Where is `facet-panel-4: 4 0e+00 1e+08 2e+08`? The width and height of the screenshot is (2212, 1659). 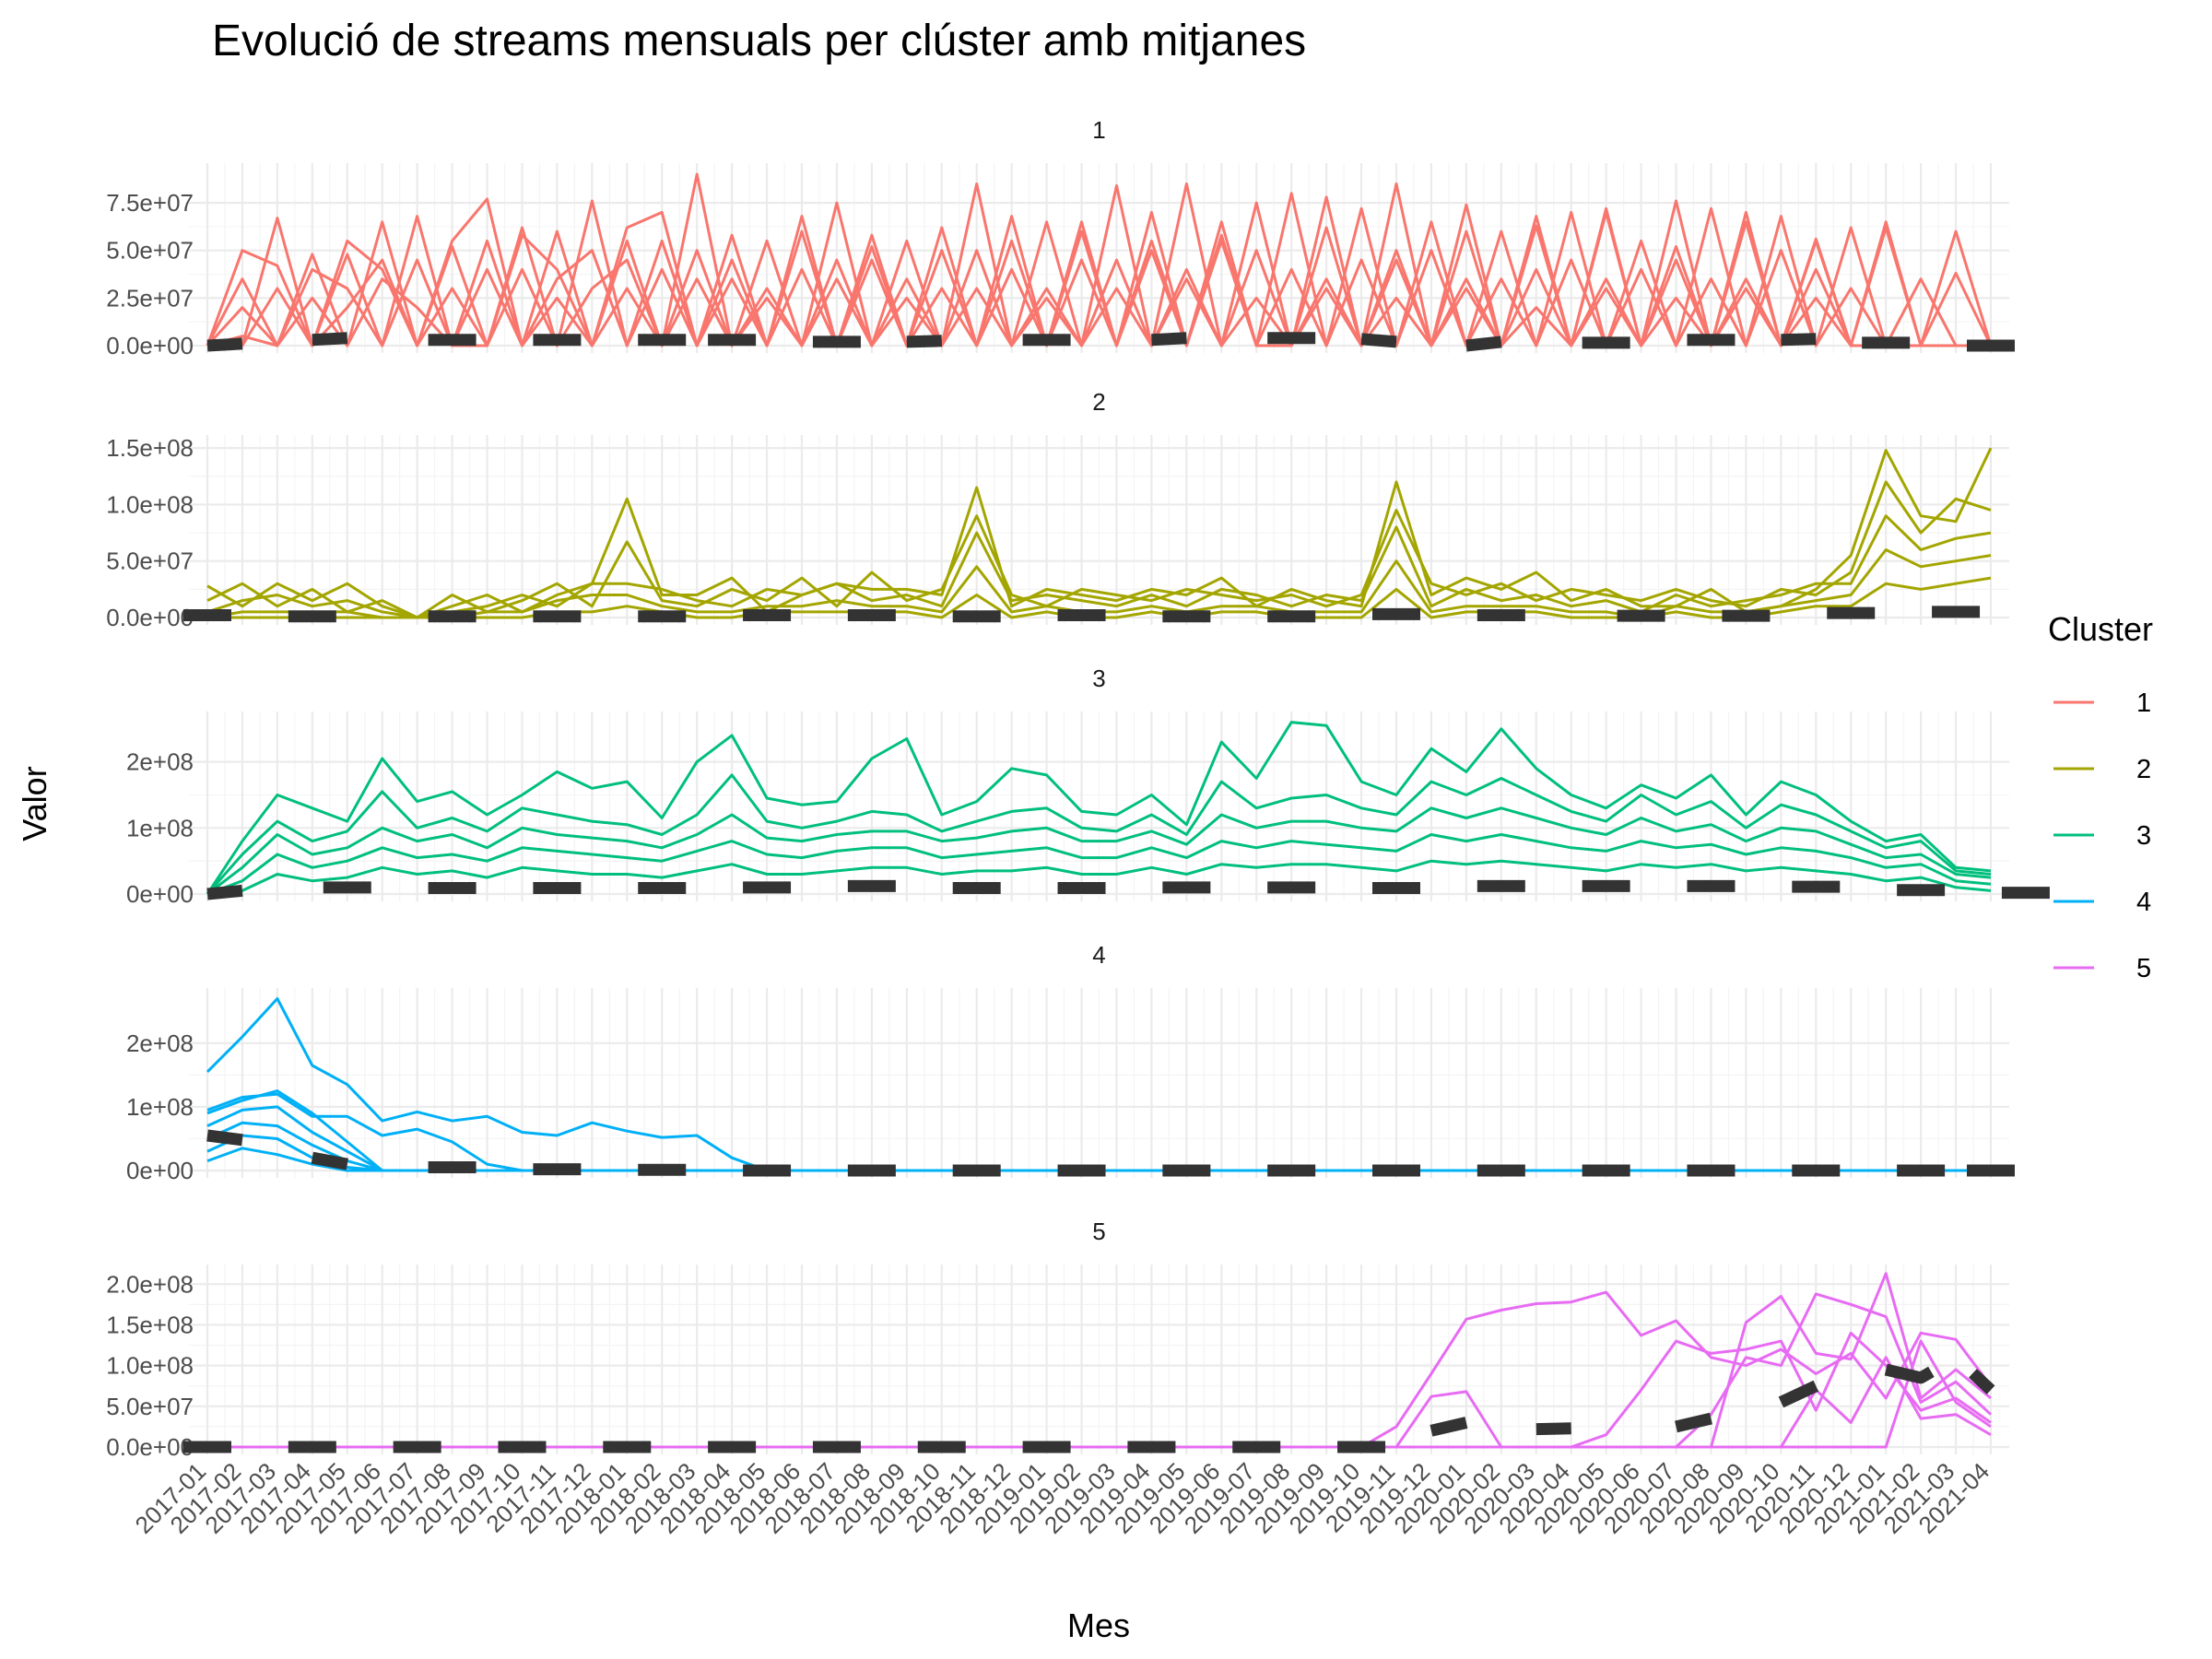 facet-panel-4: 4 0e+00 1e+08 2e+08 is located at coordinates (1070, 1062).